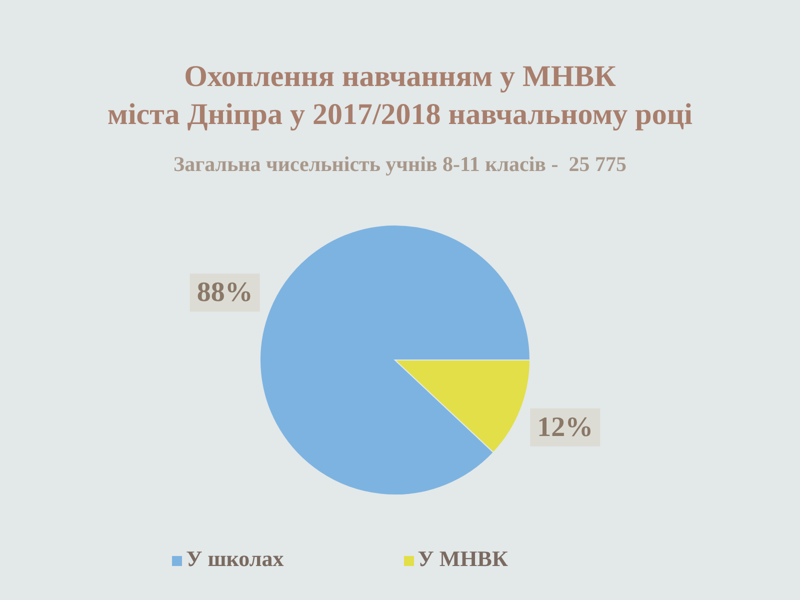  What do you see at coordinates (235, 558) in the screenshot?
I see `legend-label: У школах` at bounding box center [235, 558].